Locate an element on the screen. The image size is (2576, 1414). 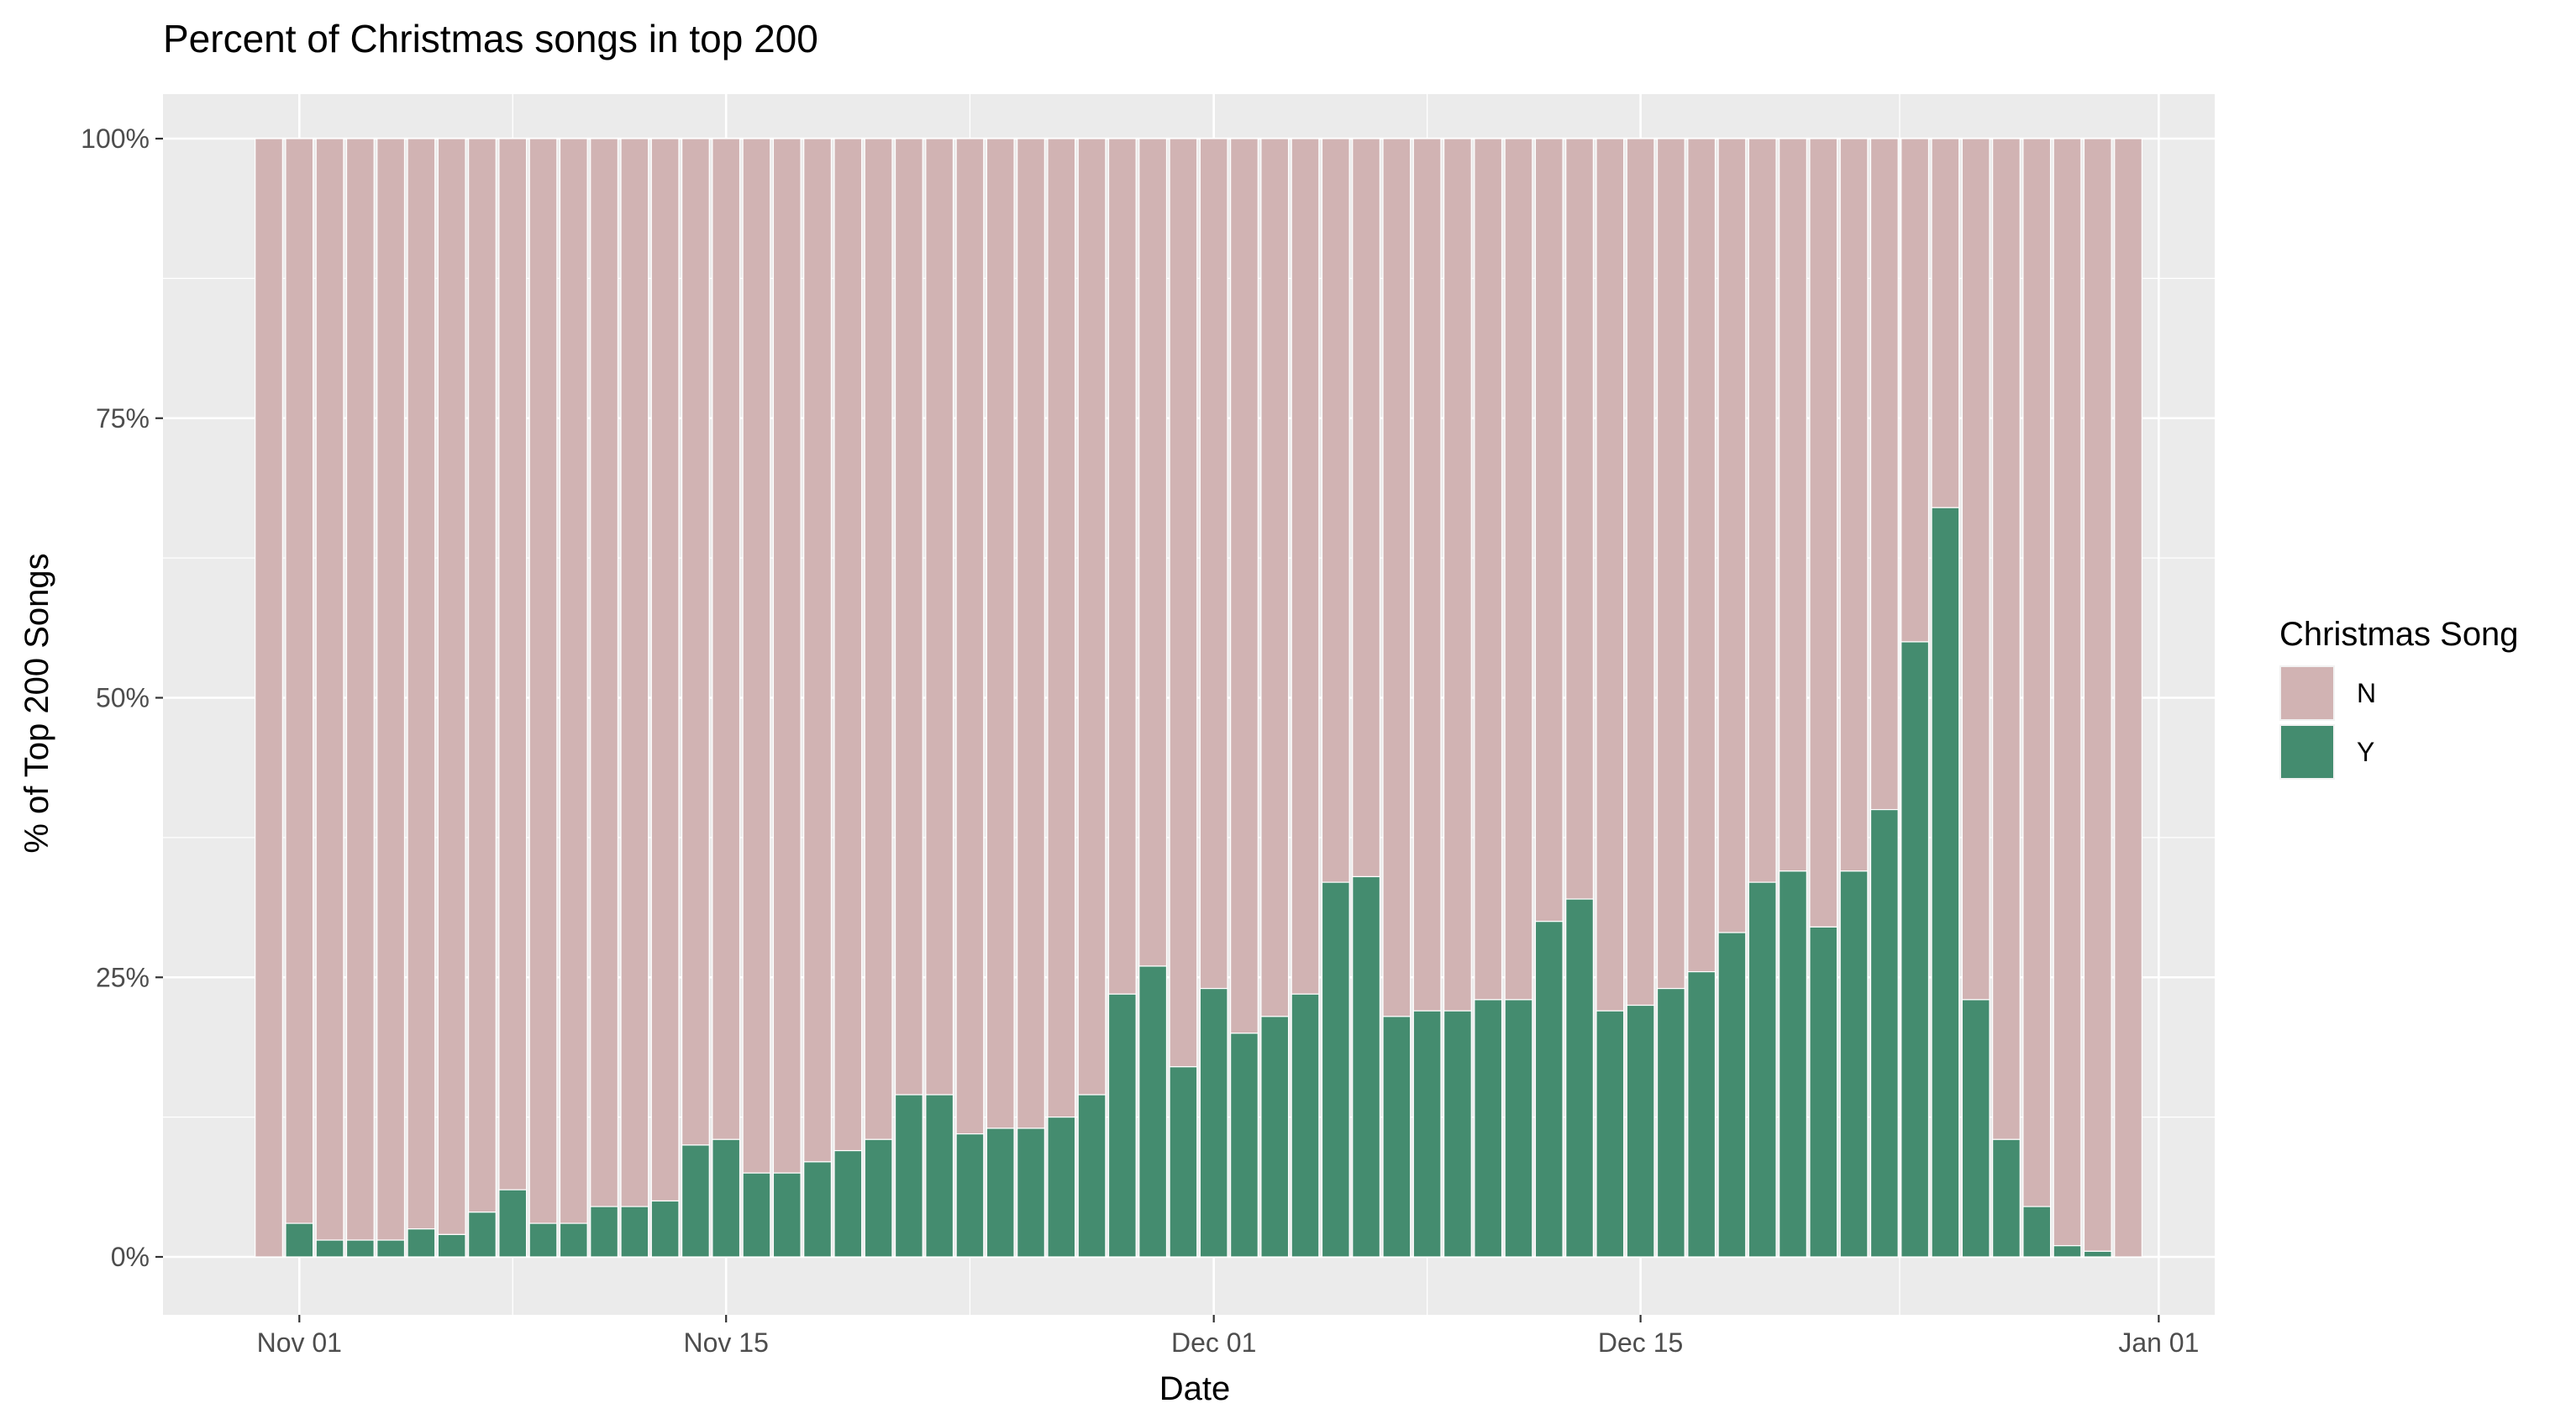
y-tick-label: 75% is located at coordinates (123, 418).